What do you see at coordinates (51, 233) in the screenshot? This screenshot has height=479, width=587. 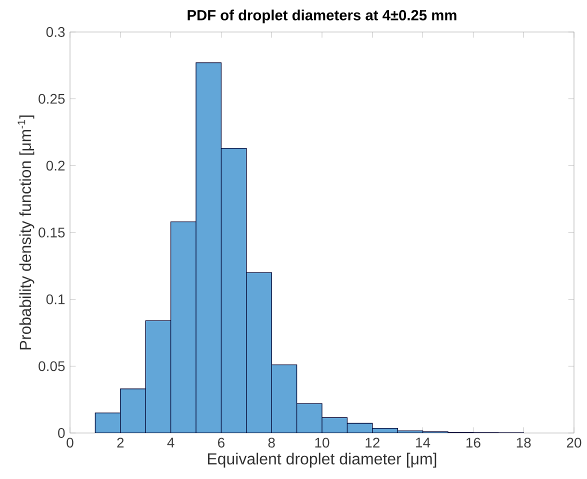 I see `y-tick-label: 0.15` at bounding box center [51, 233].